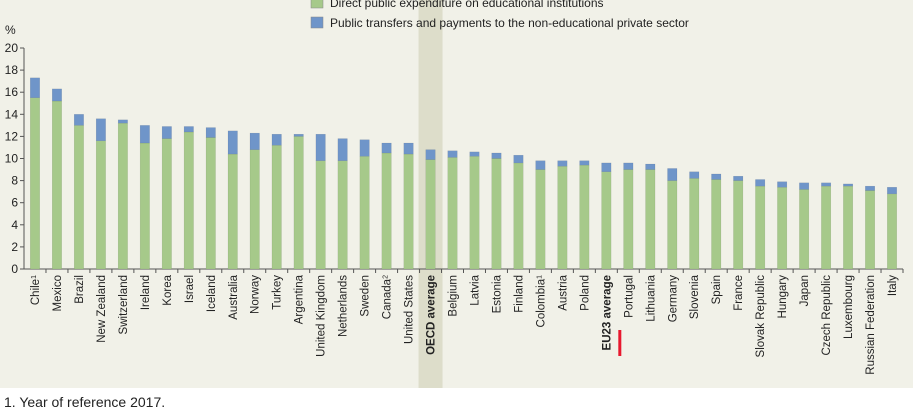 The height and width of the screenshot is (412, 913). I want to click on x-tick-label: New Zealand, so click(102, 309).